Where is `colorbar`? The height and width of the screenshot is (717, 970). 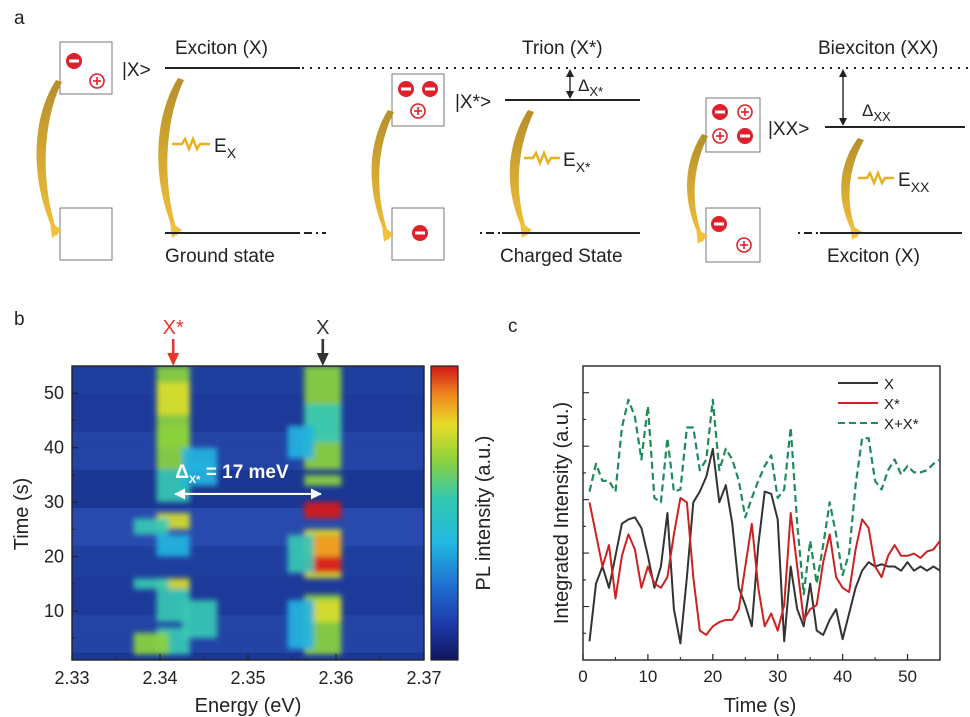
colorbar is located at coordinates (444, 513).